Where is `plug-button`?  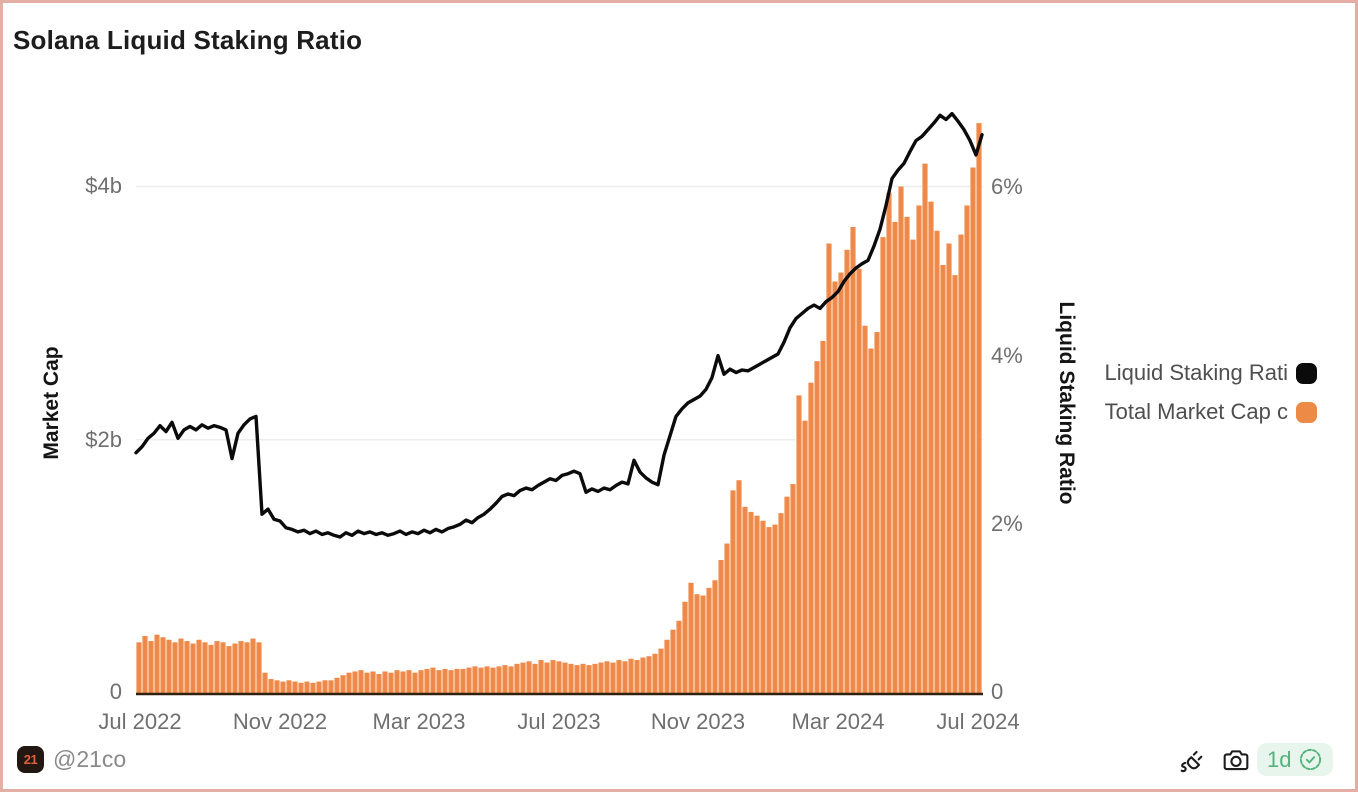
plug-button is located at coordinates (1192, 761).